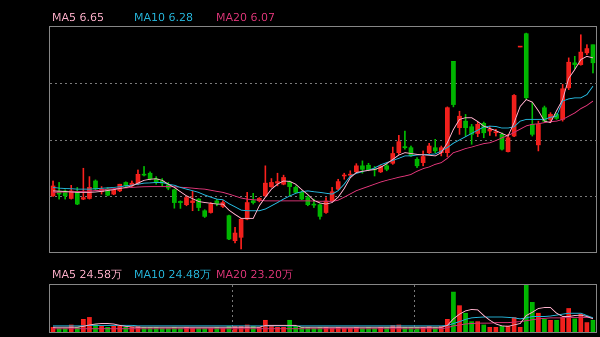  What do you see at coordinates (173, 274) in the screenshot?
I see `text: MA10 24.48万` at bounding box center [173, 274].